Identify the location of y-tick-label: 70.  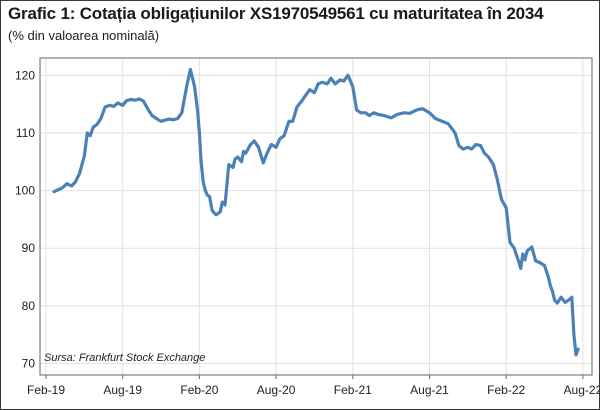
(29, 363).